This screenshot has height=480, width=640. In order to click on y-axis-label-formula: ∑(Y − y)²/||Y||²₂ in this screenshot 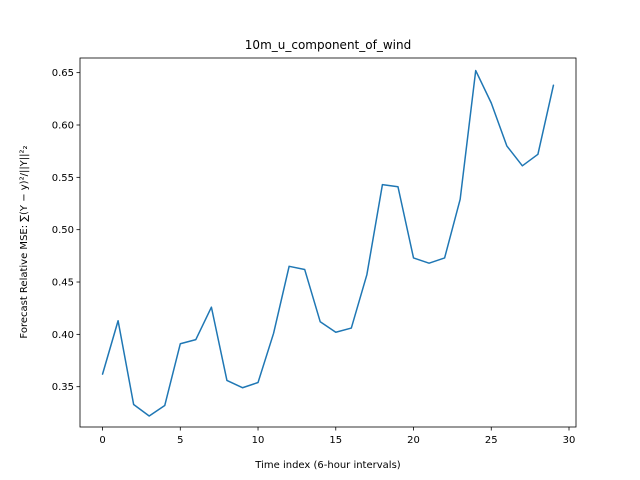, I will do `click(24, 183)`.